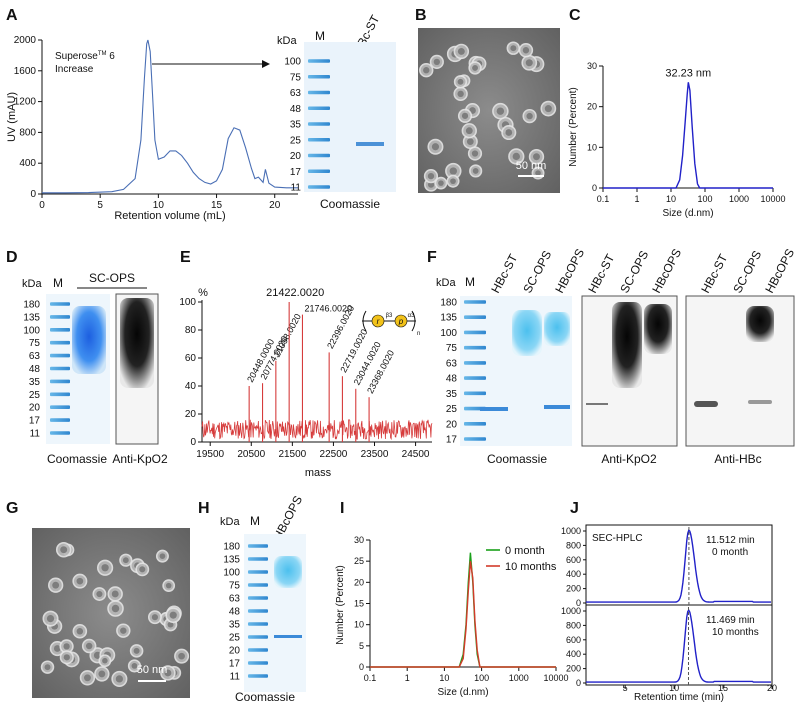 This screenshot has height=706, width=800. I want to click on chart-i-xtick-label: 100, so click(481, 678).